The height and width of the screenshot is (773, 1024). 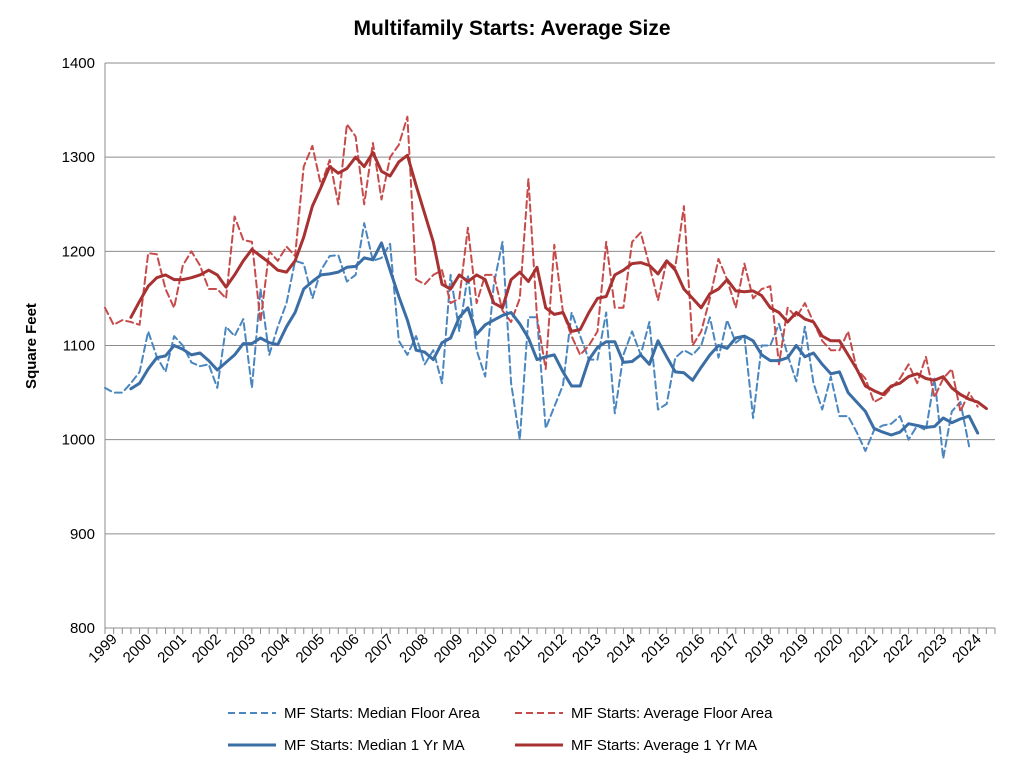 What do you see at coordinates (656, 649) in the screenshot?
I see `x-tick-label: 2015` at bounding box center [656, 649].